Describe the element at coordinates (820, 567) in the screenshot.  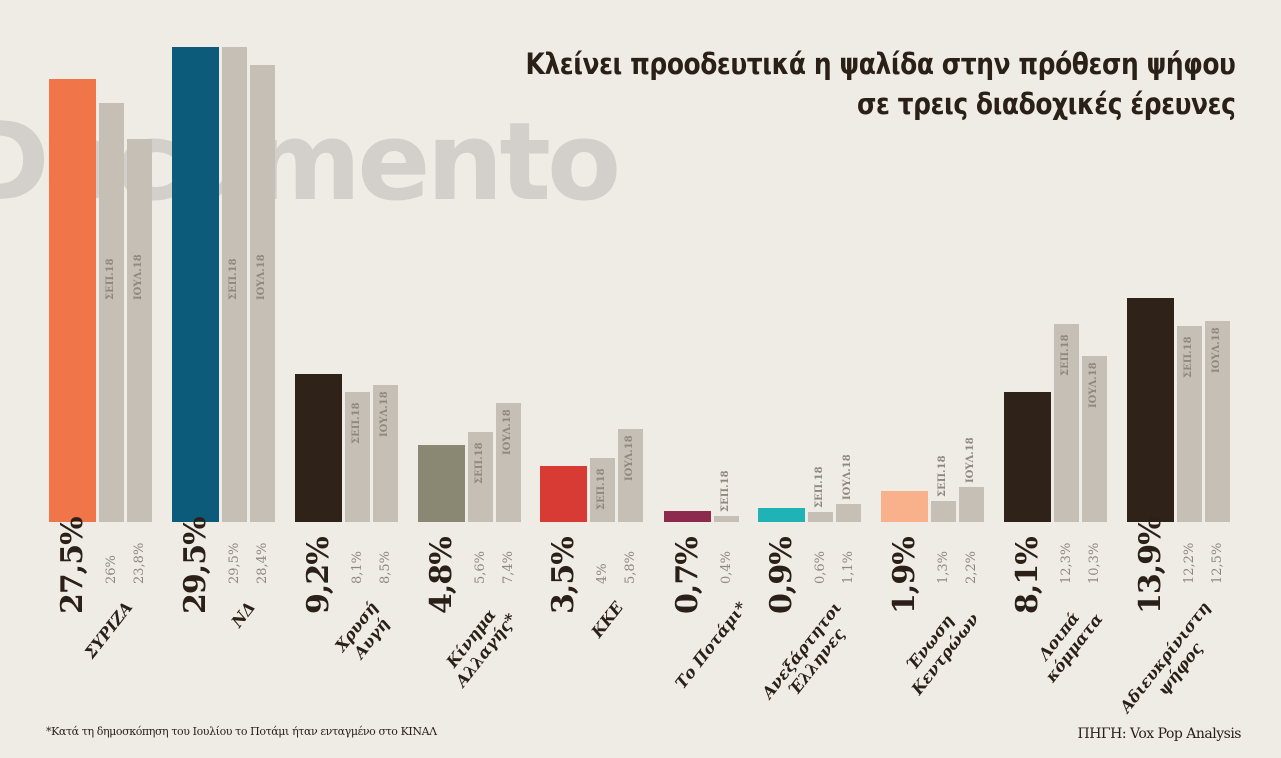
I see `value-label-sep18: 0,6%` at that location.